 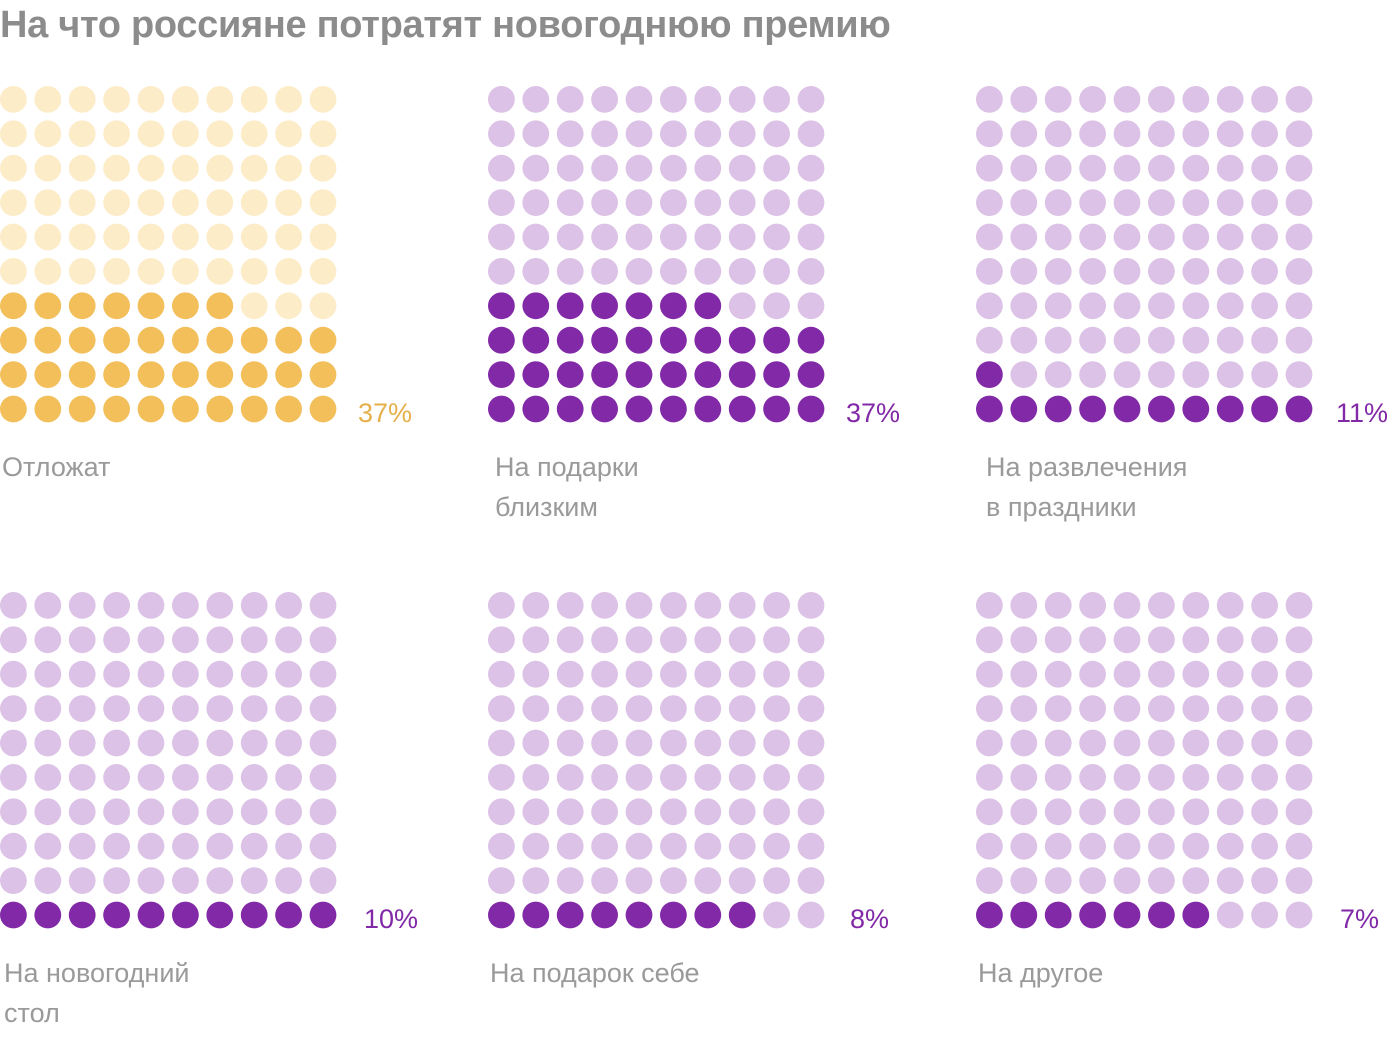 I want to click on waffle-grid, so click(x=656, y=254).